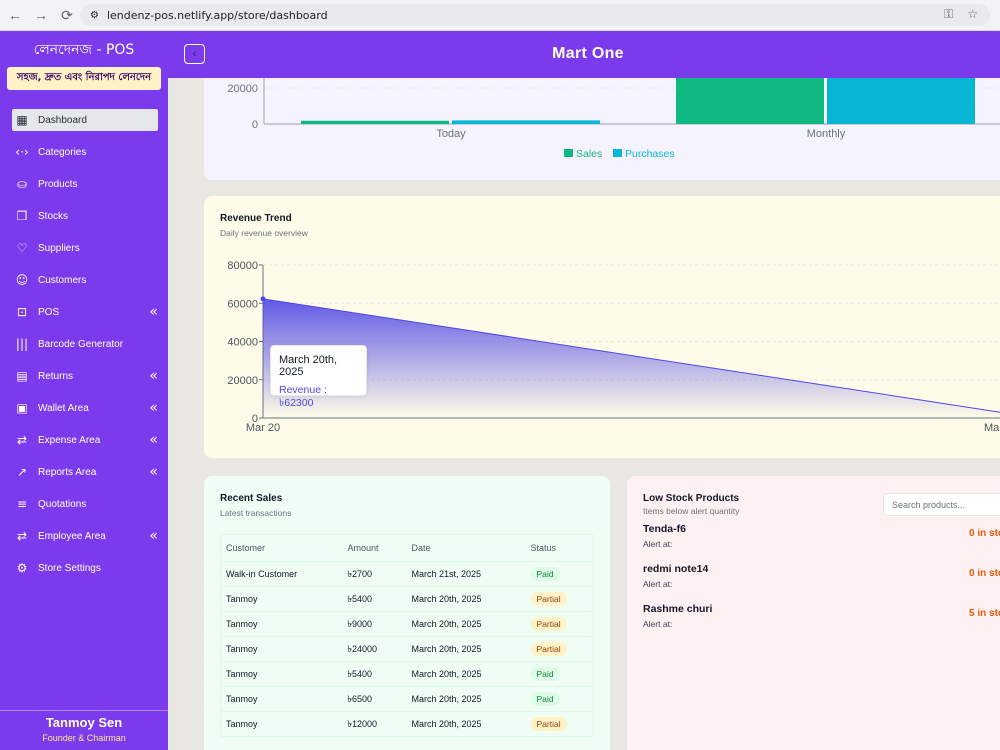  Describe the element at coordinates (650, 154) in the screenshot. I see `legend-label: Purchases` at that location.